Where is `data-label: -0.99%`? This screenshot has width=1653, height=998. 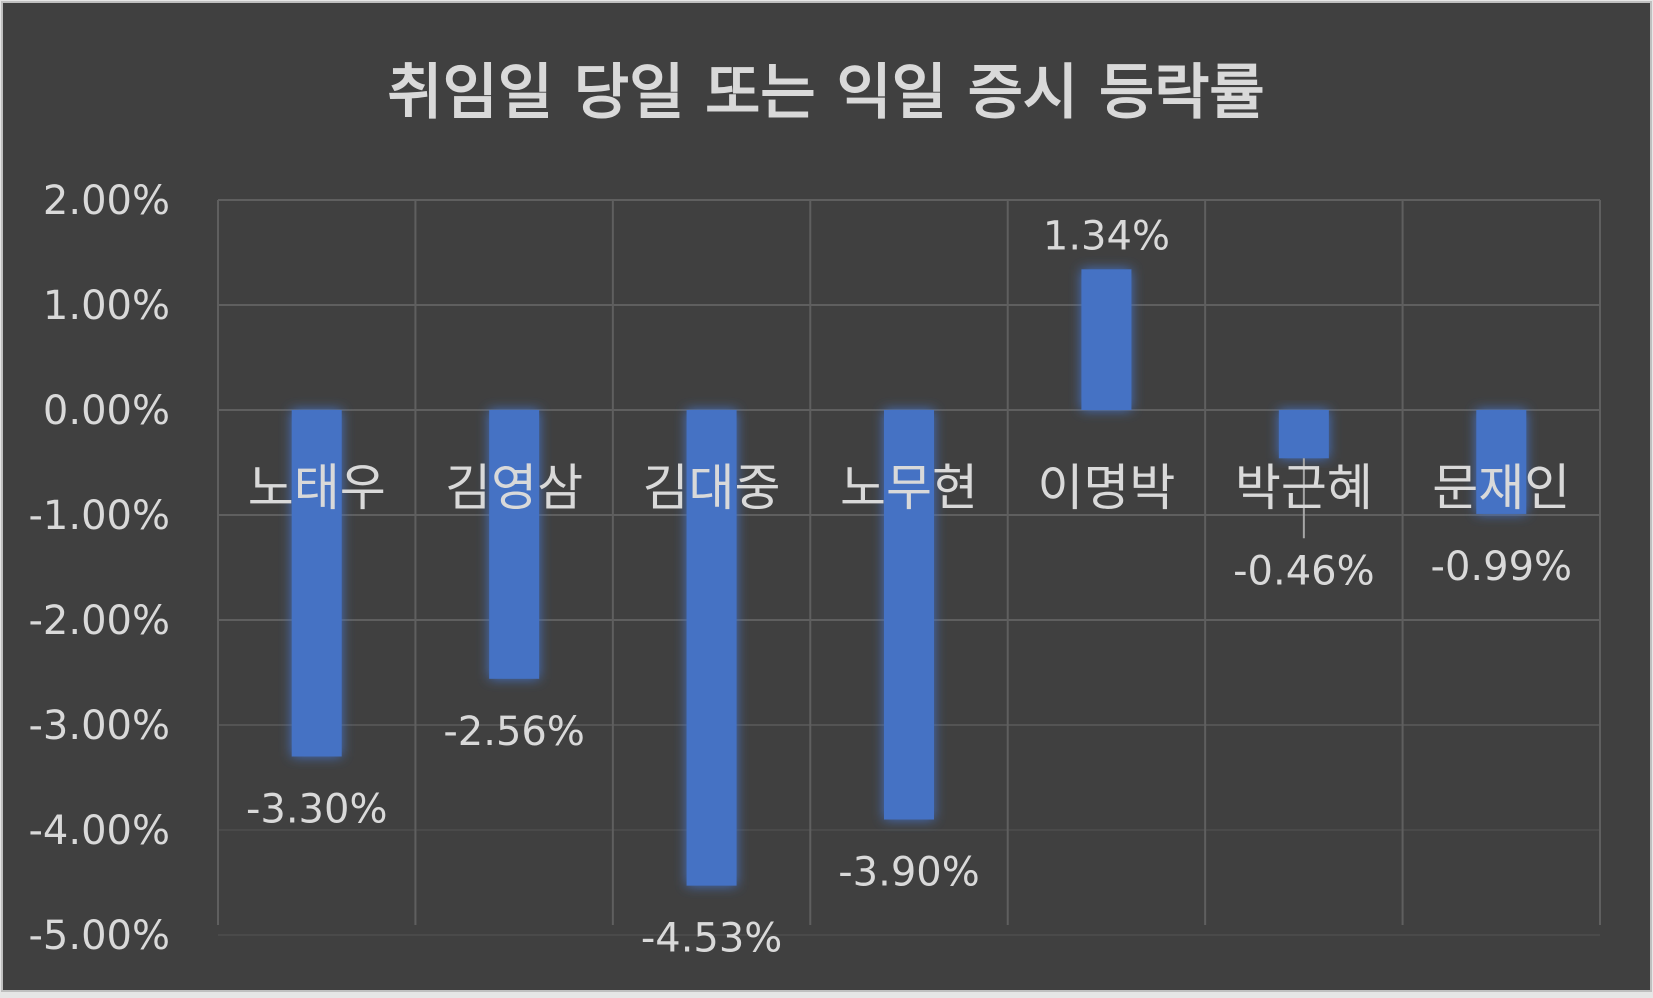 data-label: -0.99% is located at coordinates (1502, 567).